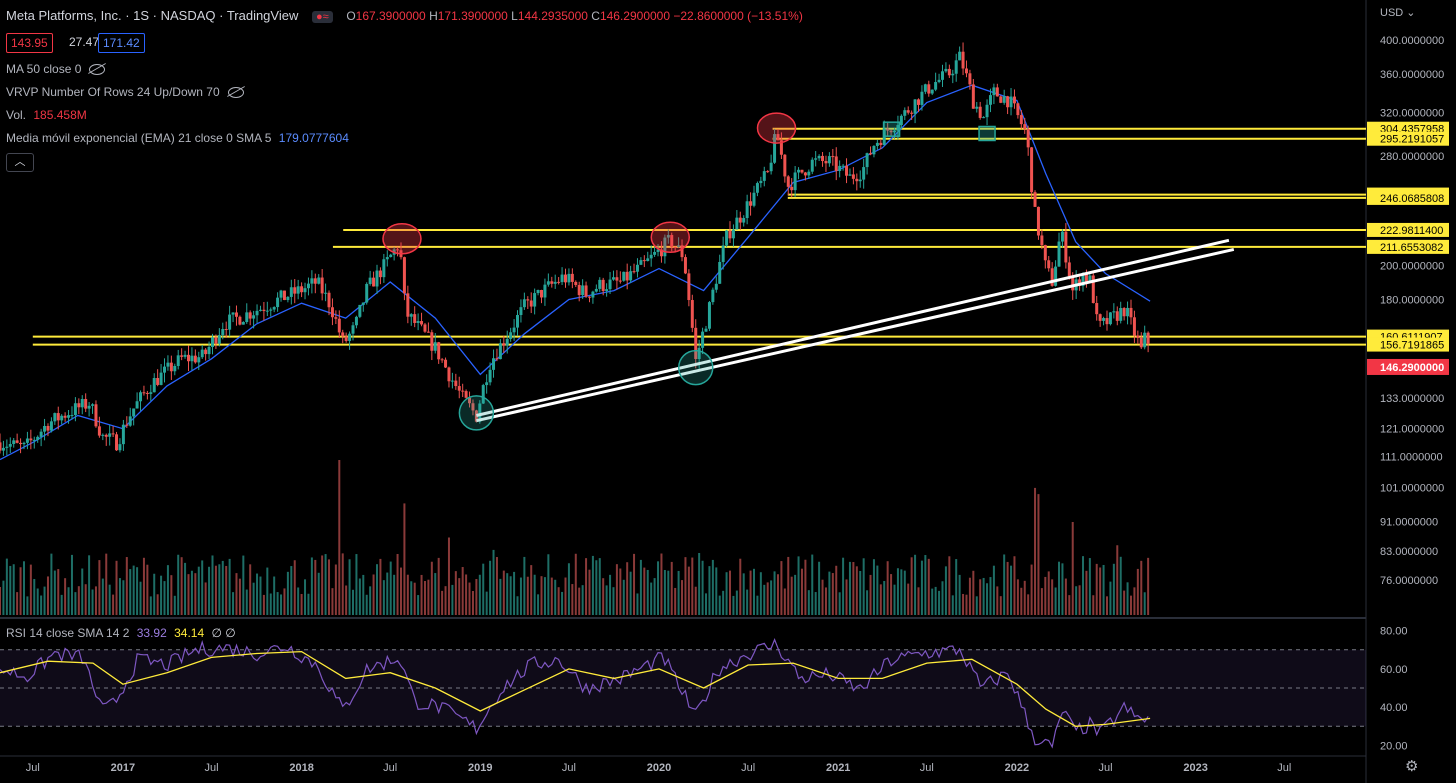  Describe the element at coordinates (121, 633) in the screenshot. I see `legend-rsi: RSI 14 close SMA 14 2 33.92 34.14 ∅ ∅` at that location.